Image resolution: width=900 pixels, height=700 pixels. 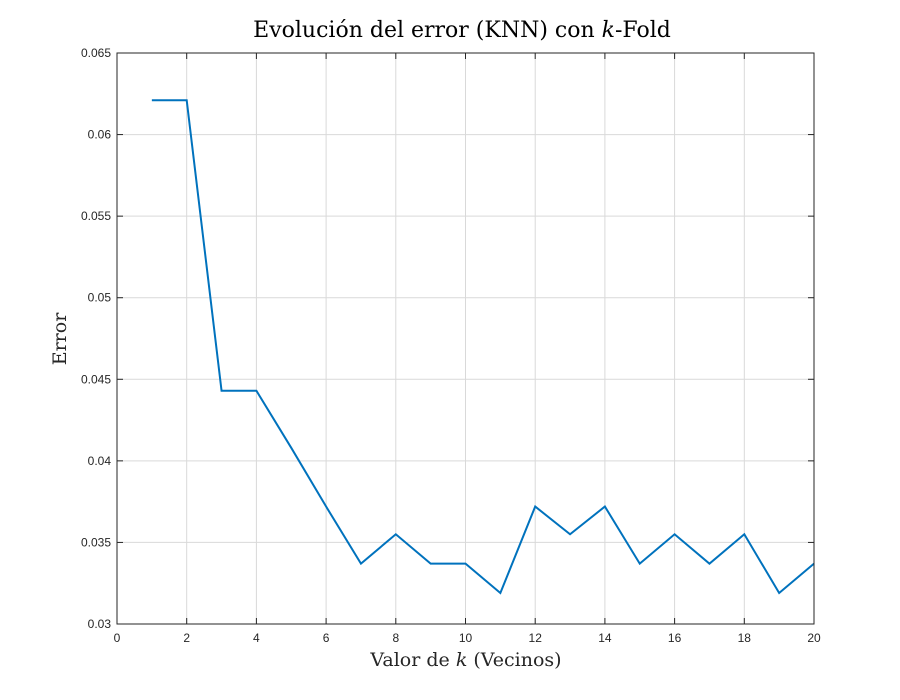 I want to click on chart-title-suffix: -Fold, so click(x=643, y=30).